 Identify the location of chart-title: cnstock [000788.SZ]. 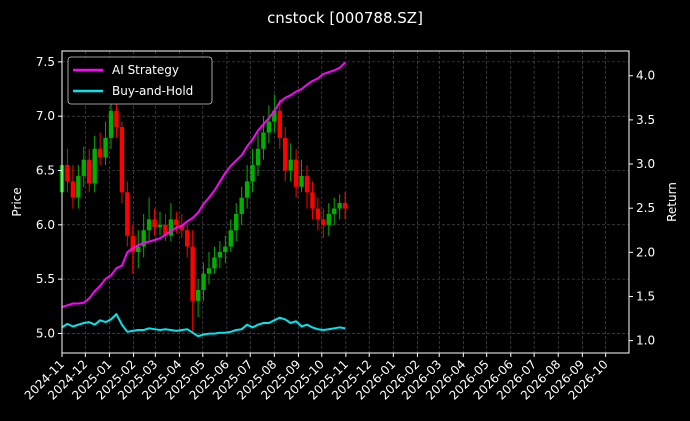
(345, 18).